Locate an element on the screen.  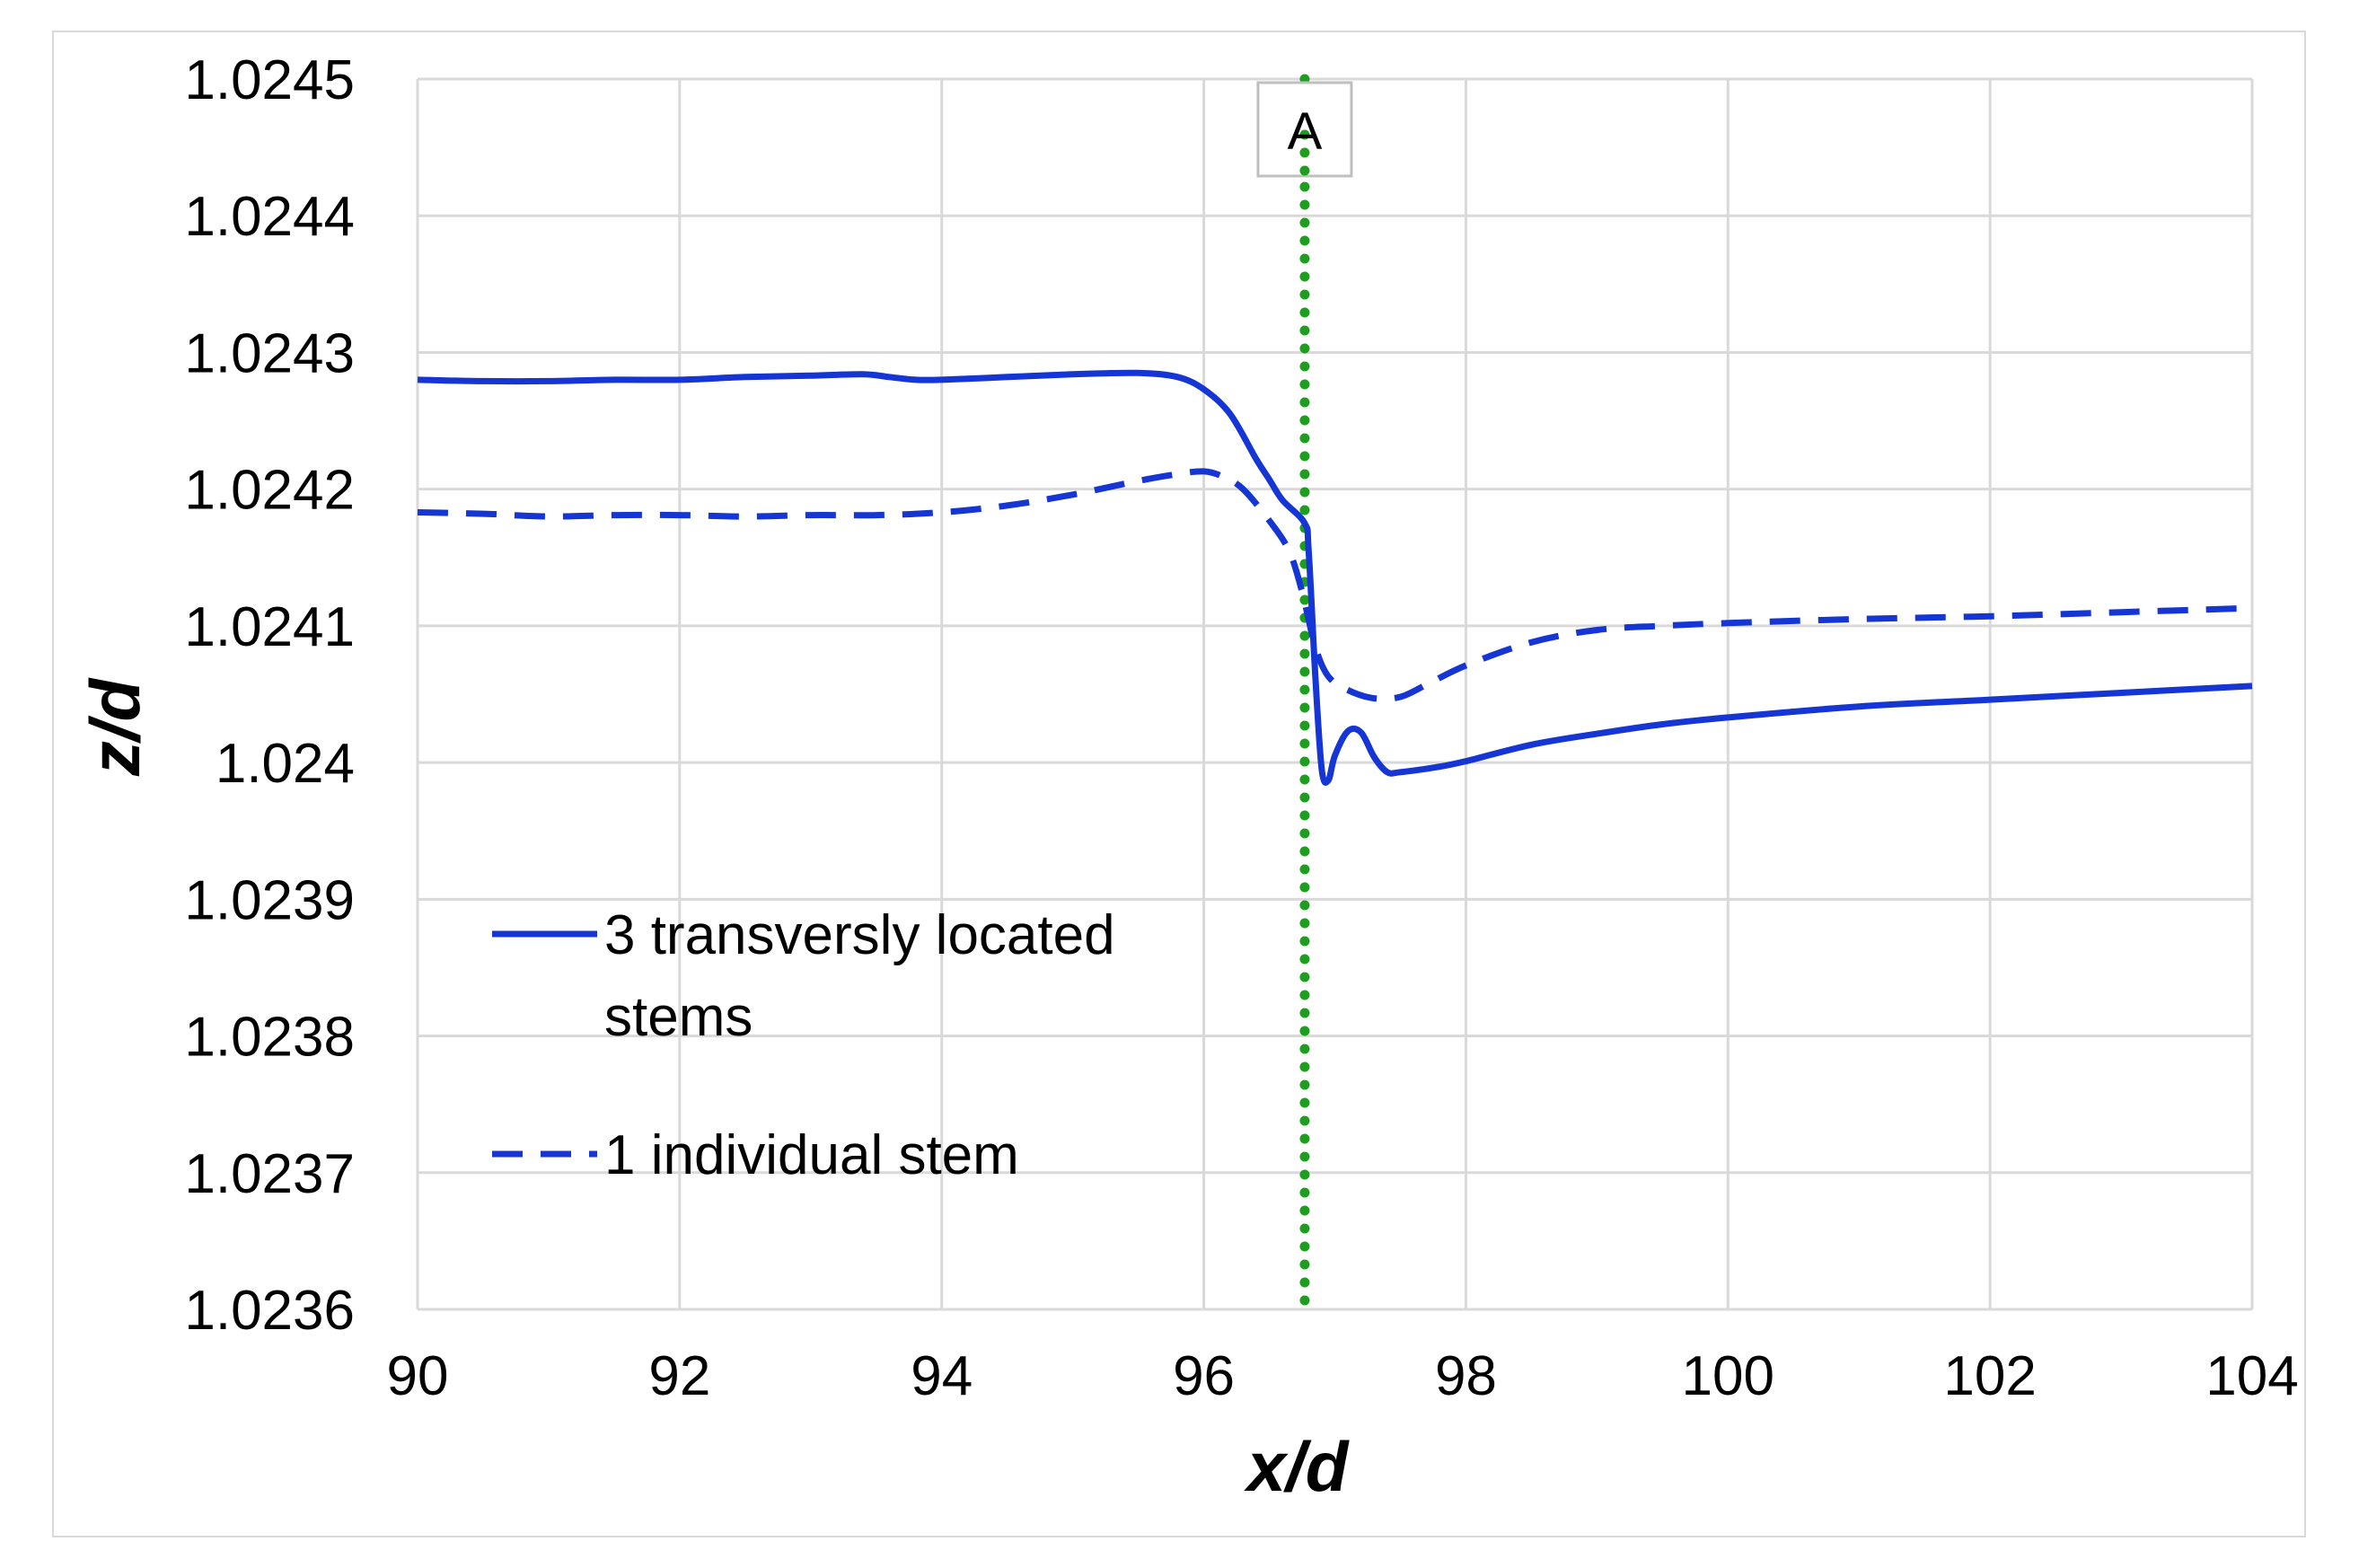
x-axis-title: x/d is located at coordinates (1297, 1466).